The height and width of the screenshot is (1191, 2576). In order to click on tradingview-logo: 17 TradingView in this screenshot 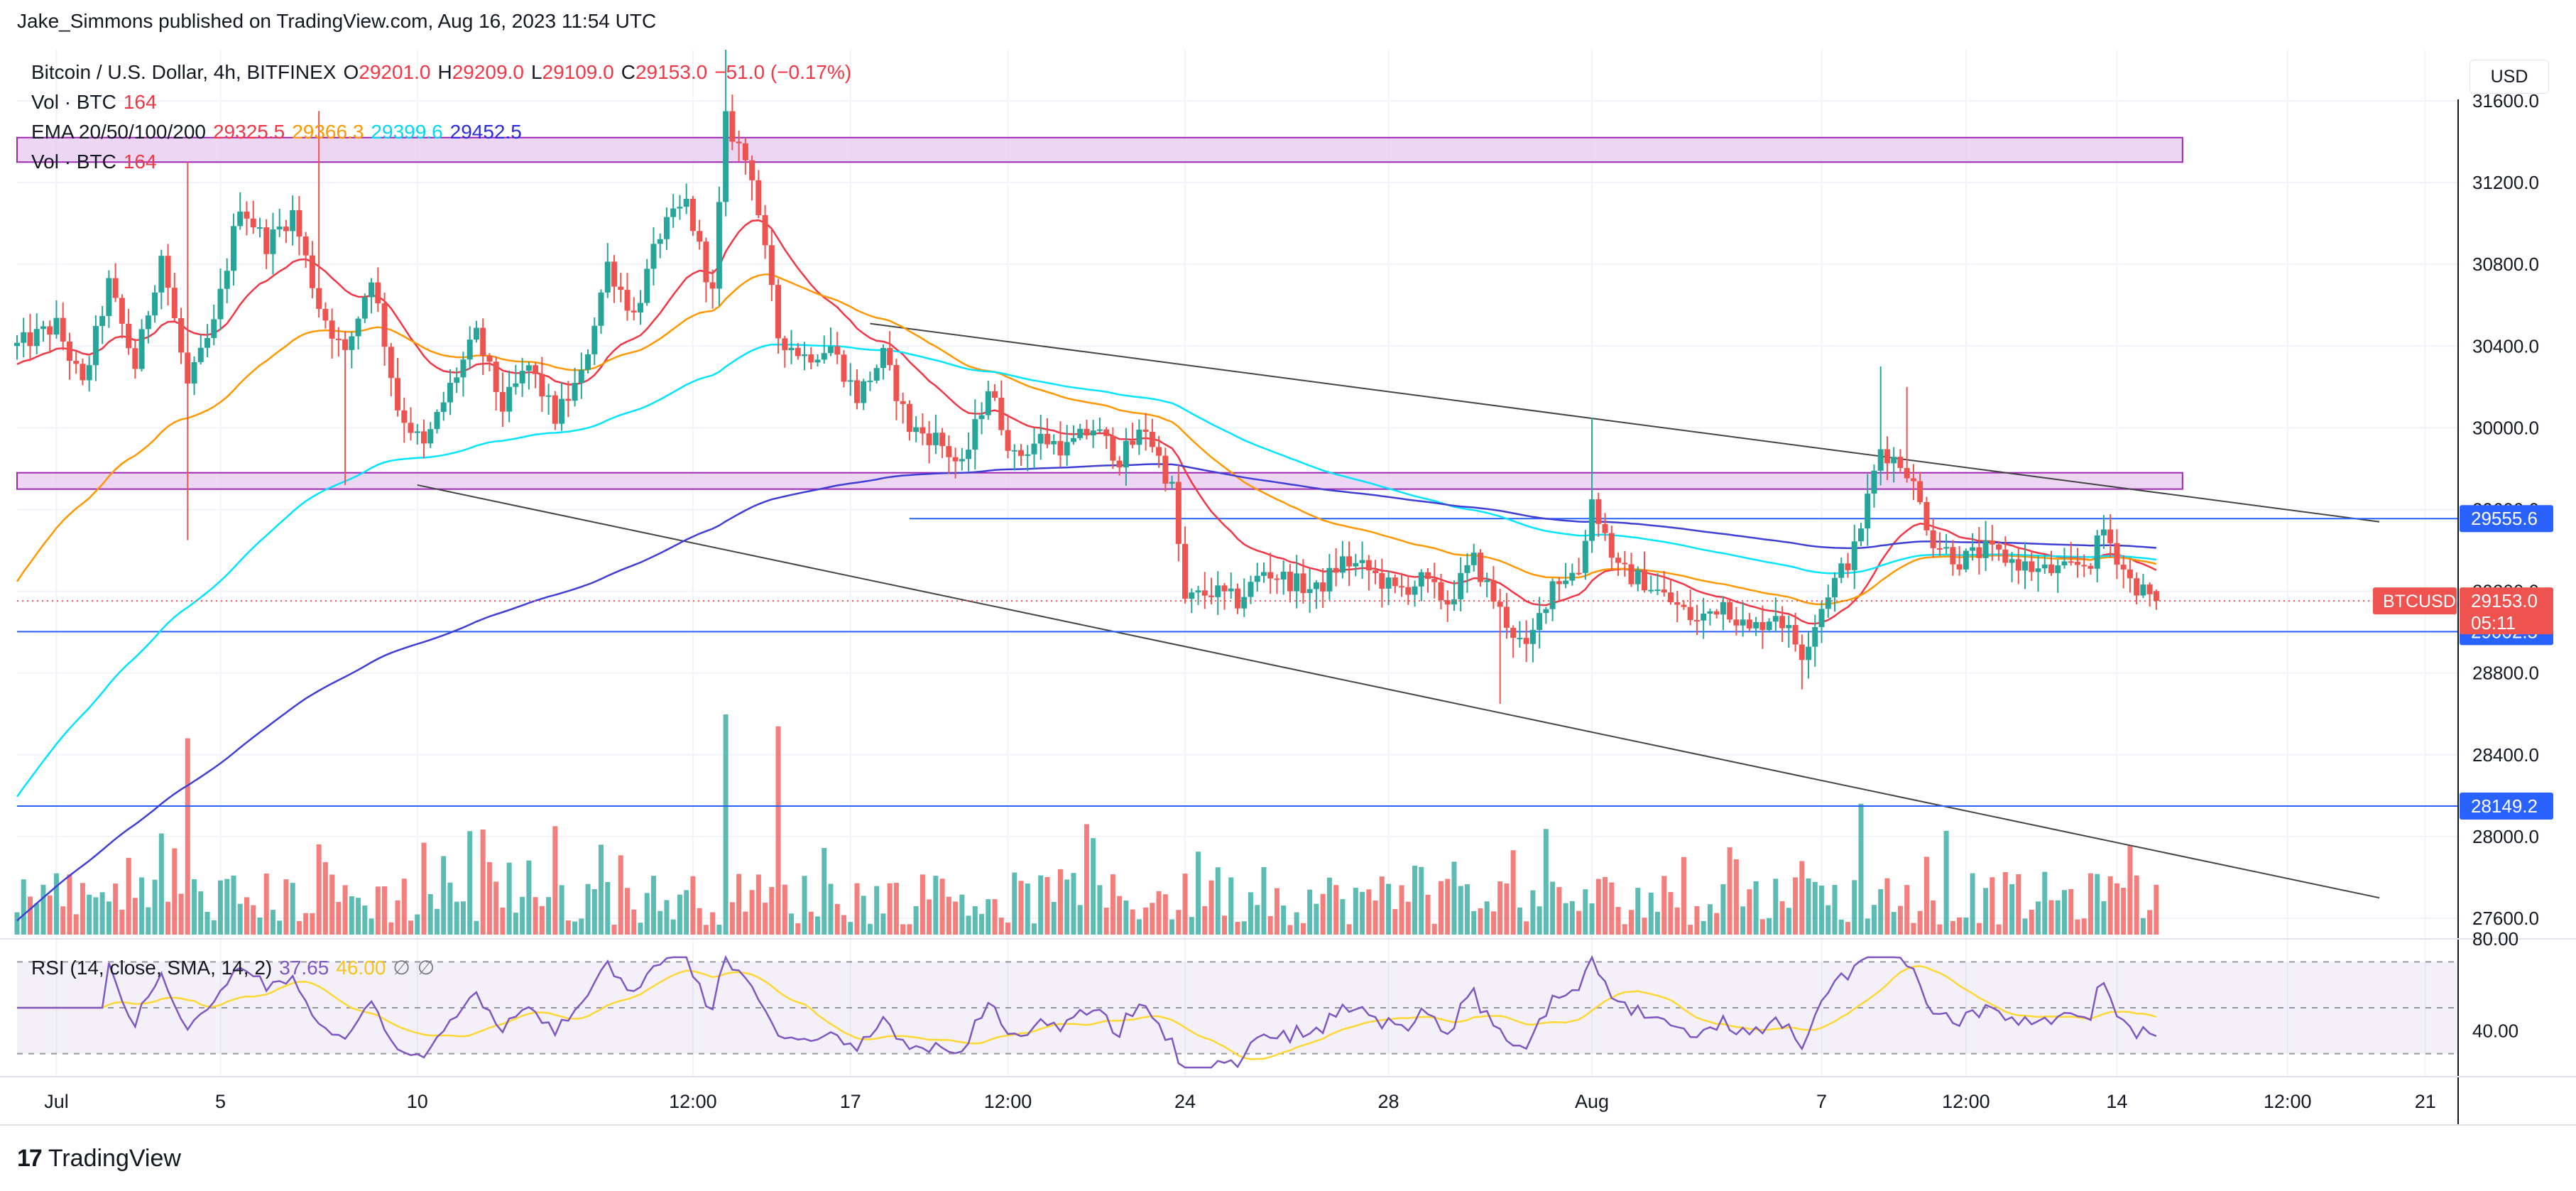, I will do `click(99, 1159)`.